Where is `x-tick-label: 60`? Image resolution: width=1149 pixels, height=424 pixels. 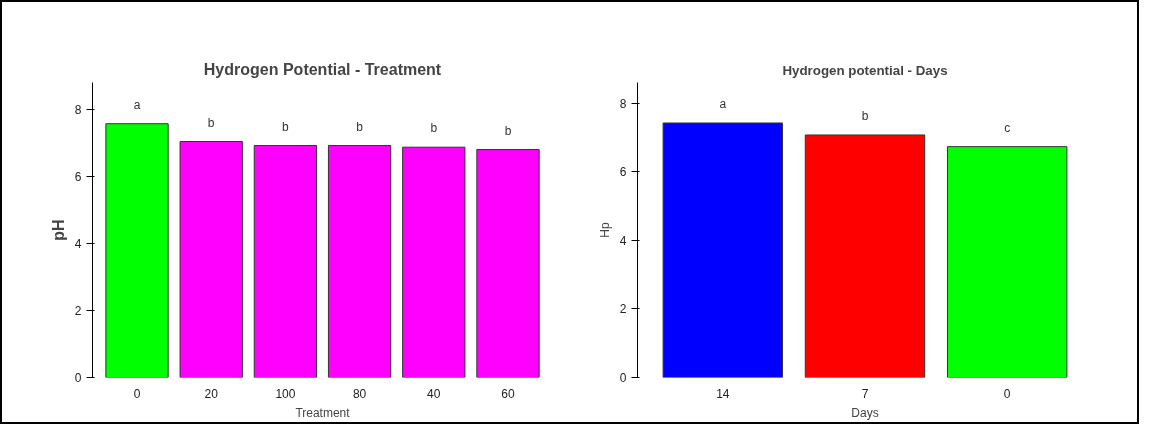 x-tick-label: 60 is located at coordinates (508, 393).